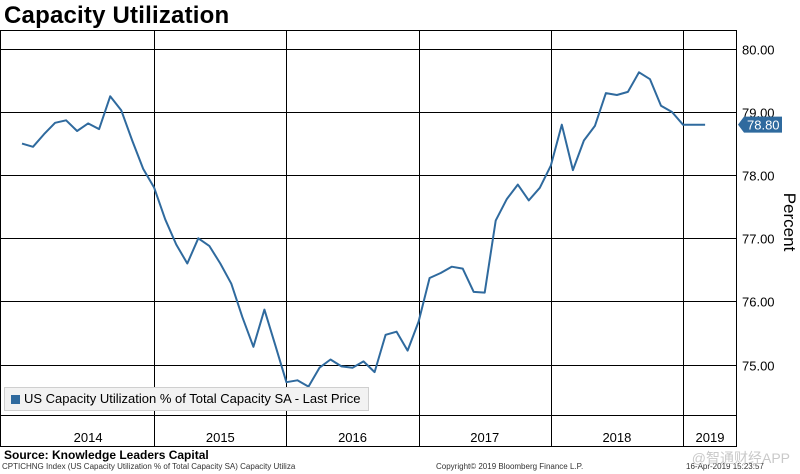 The image size is (800, 474). I want to click on chart-title: Capacity Utilization, so click(117, 15).